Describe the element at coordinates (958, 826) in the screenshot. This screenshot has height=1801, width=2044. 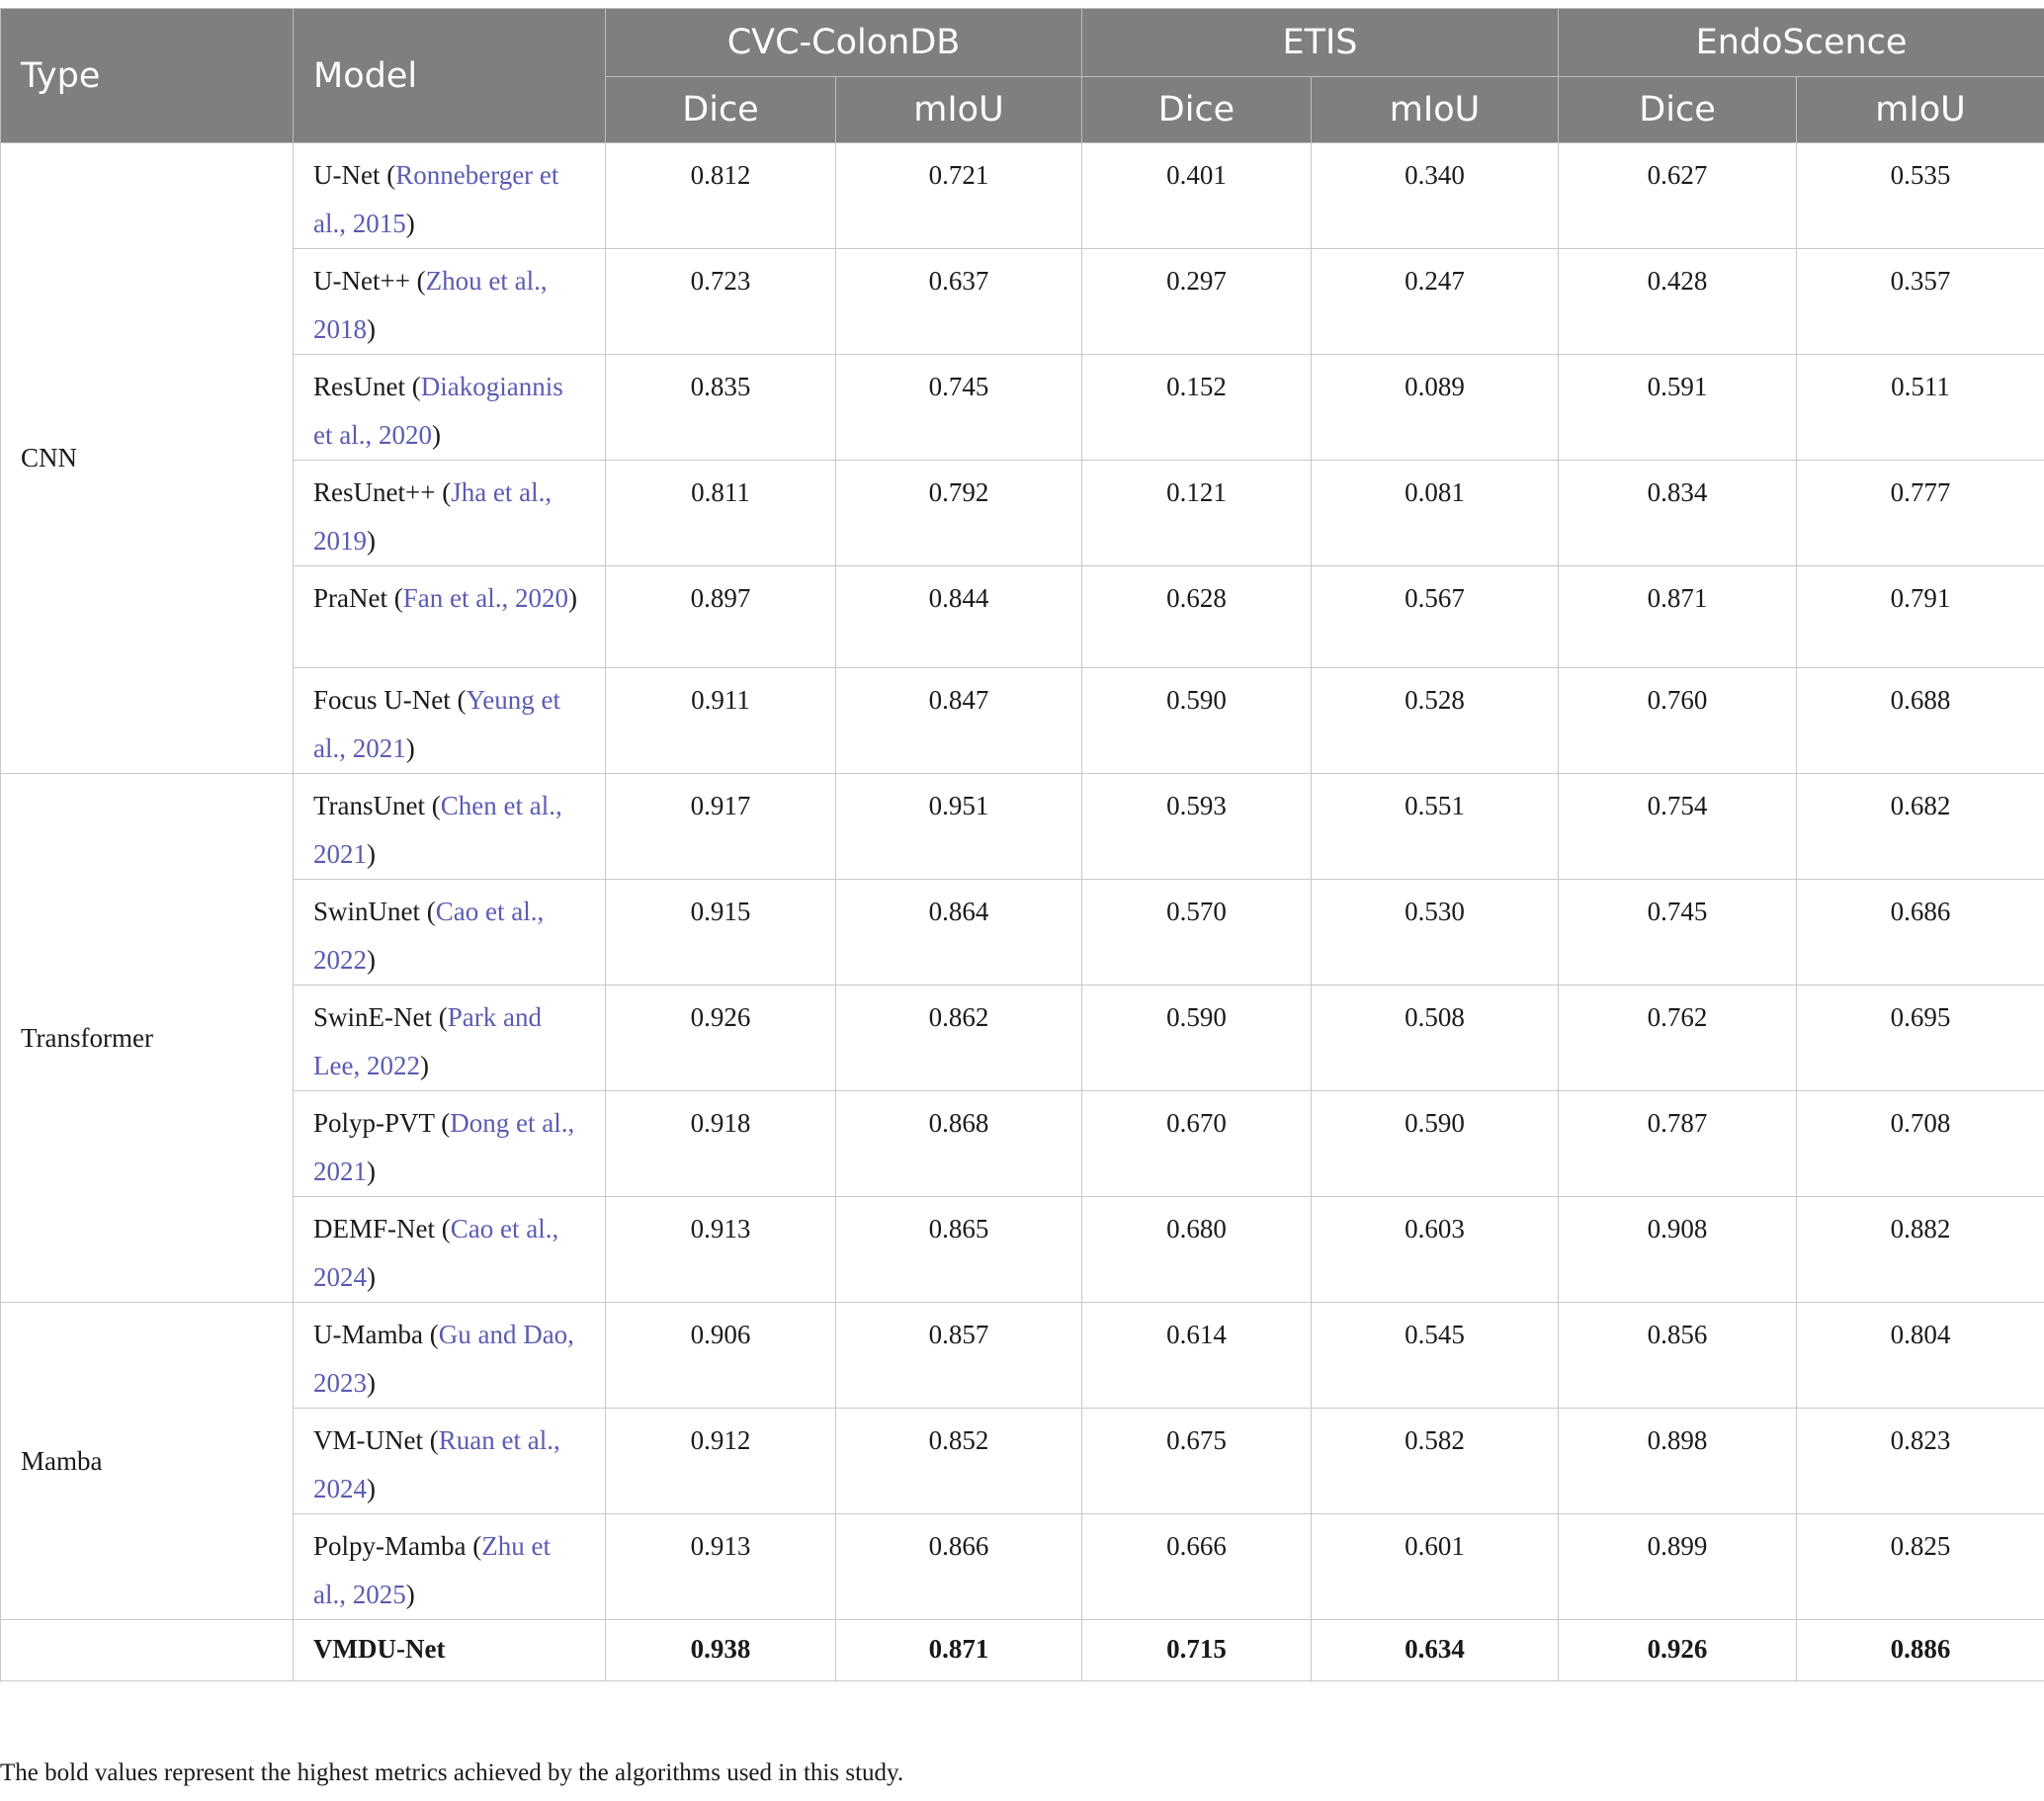
I see `metric-value-cell: 0.951` at that location.